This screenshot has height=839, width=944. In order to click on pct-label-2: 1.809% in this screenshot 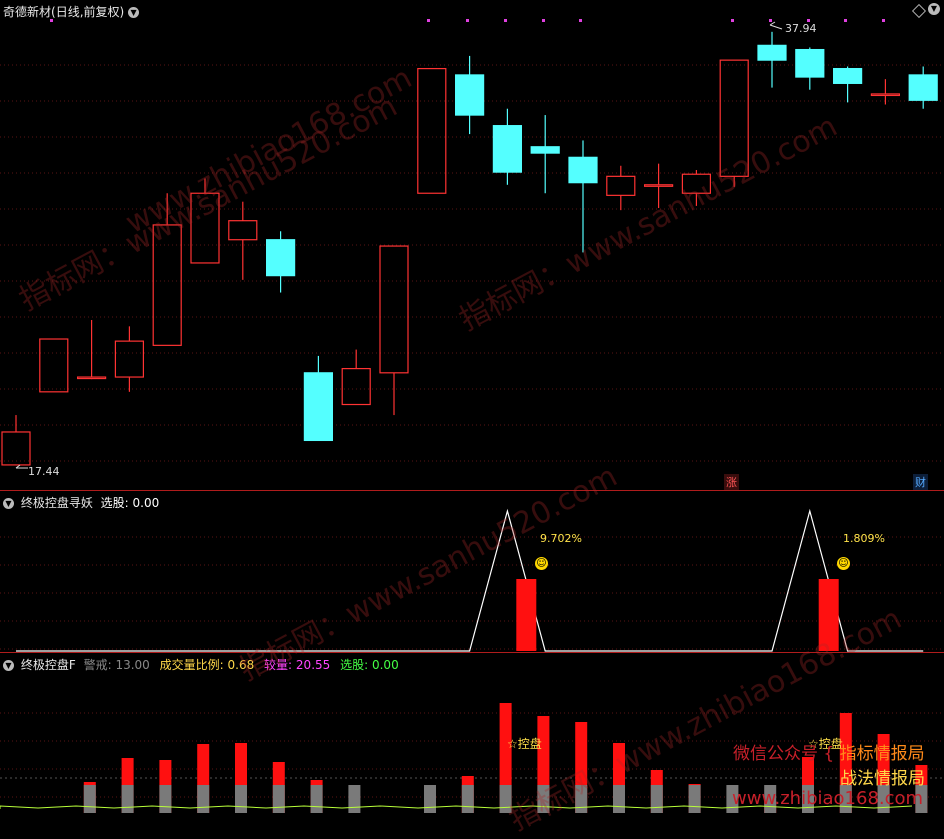, I will do `click(864, 538)`.